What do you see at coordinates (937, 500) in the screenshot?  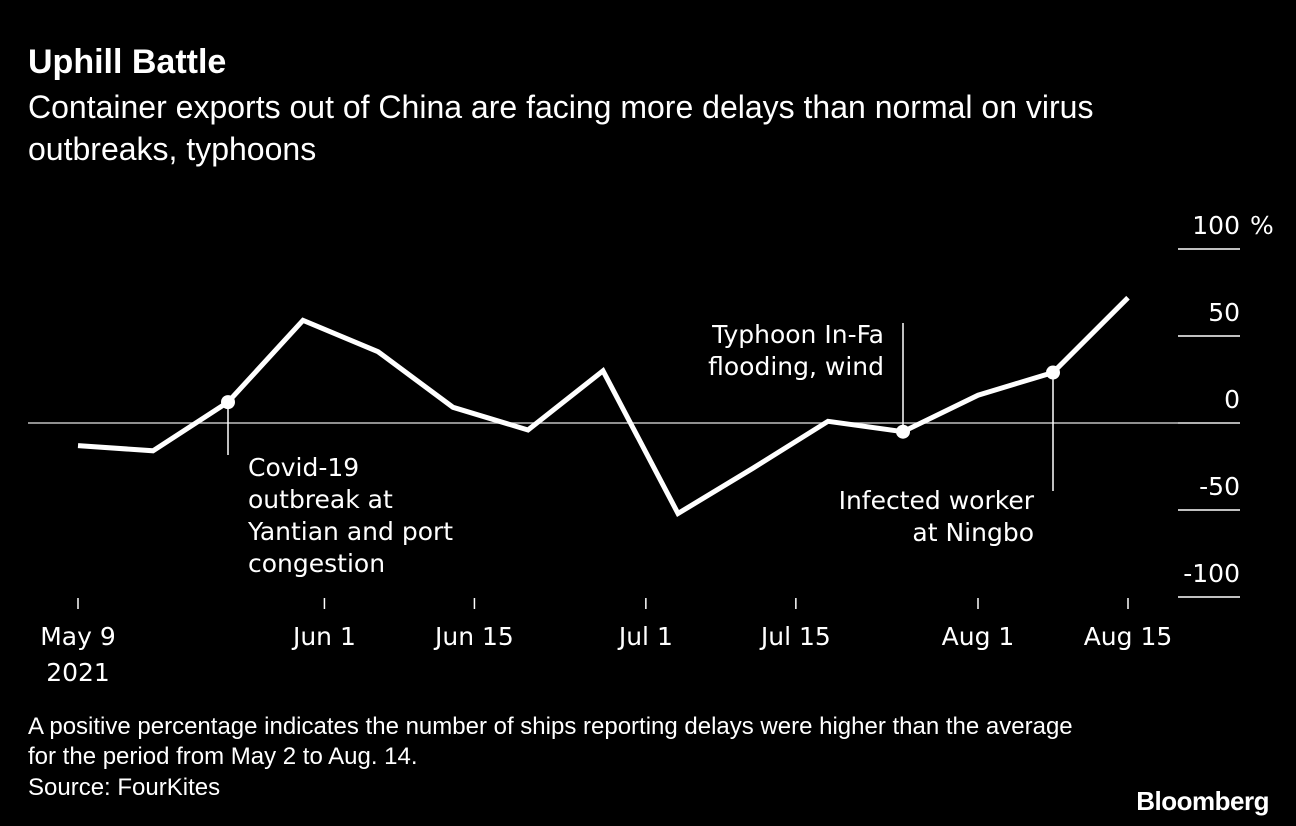 I see `annotation-text: Infected worker` at bounding box center [937, 500].